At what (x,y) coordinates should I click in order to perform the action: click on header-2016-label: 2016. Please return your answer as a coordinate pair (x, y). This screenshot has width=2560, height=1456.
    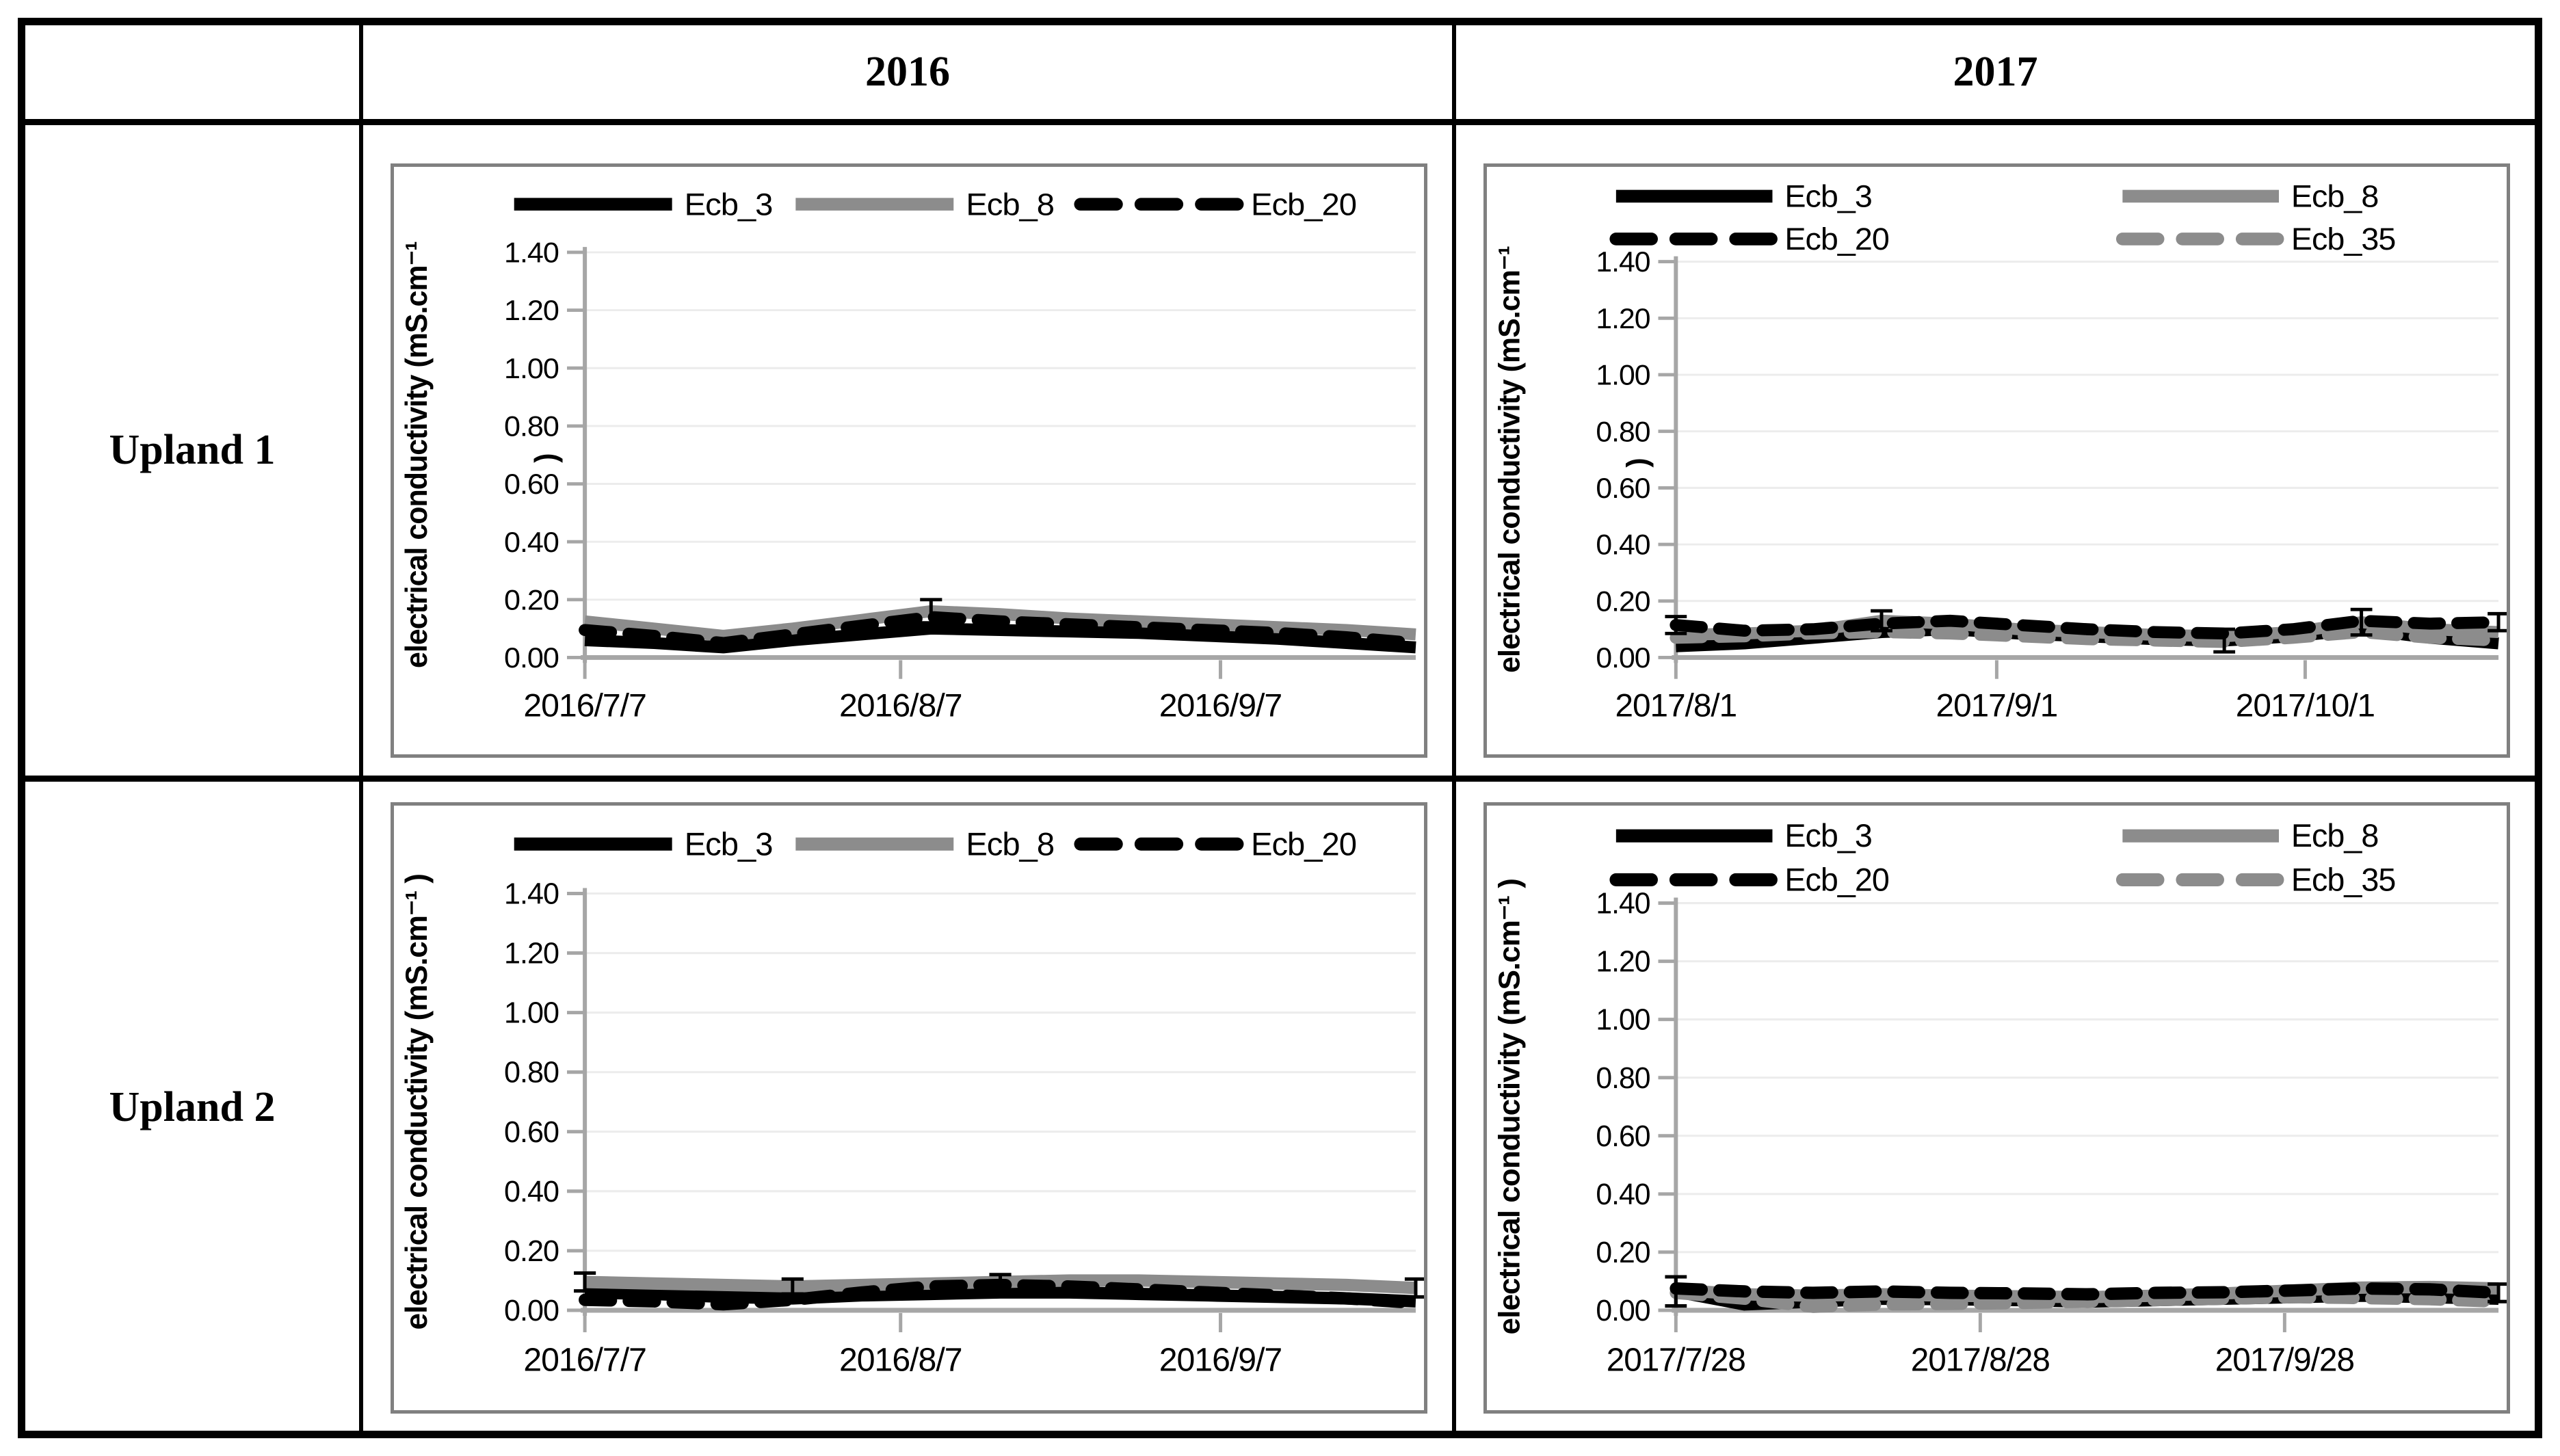
    Looking at the image, I should click on (907, 72).